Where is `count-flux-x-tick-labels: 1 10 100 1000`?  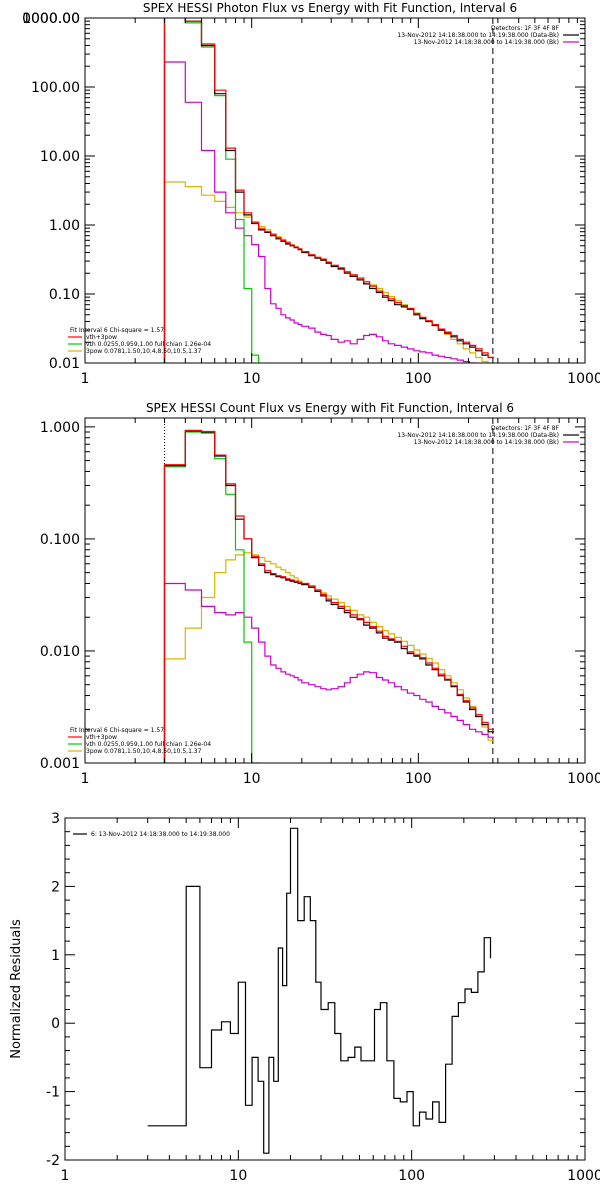 count-flux-x-tick-labels: 1 10 100 1000 is located at coordinates (340, 779).